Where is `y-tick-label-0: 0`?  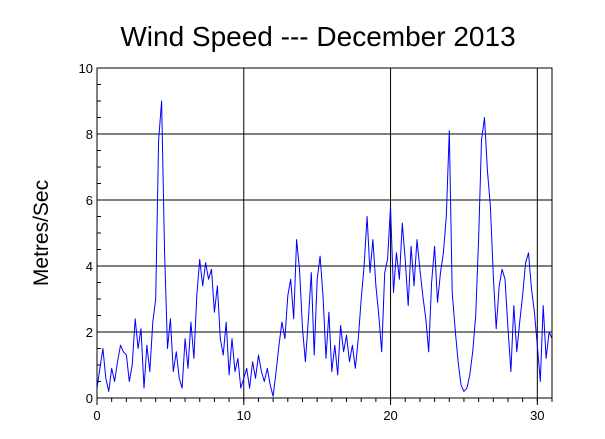
y-tick-label-0: 0 is located at coordinates (89, 398).